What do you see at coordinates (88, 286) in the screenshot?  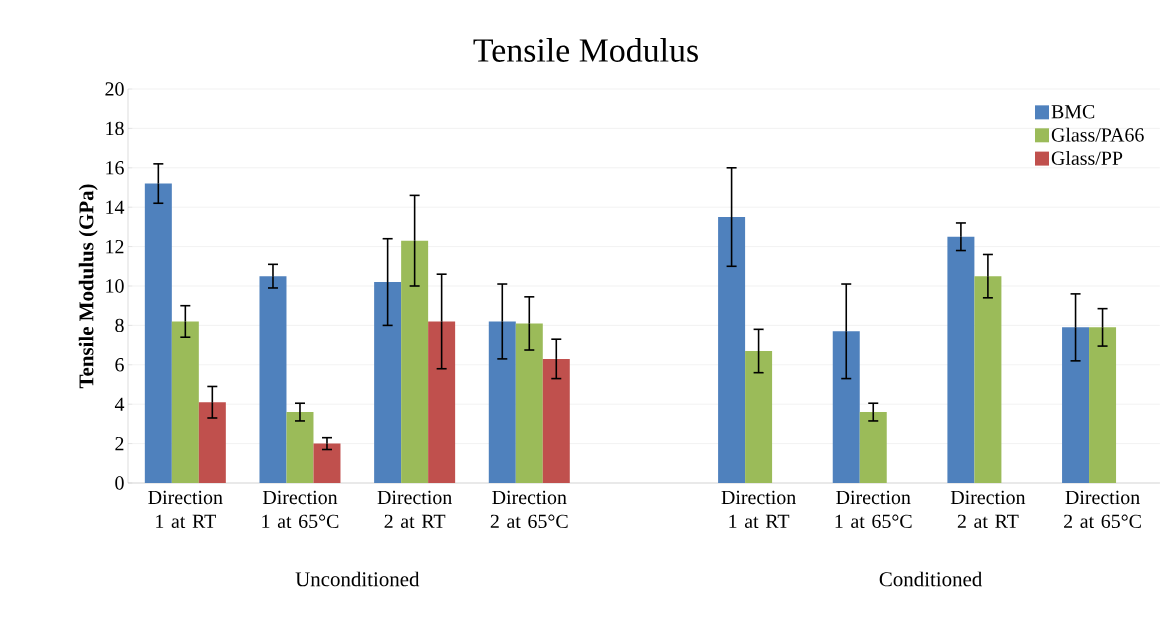 I see `y-axis-title: Tensile Modulus (GPa)` at bounding box center [88, 286].